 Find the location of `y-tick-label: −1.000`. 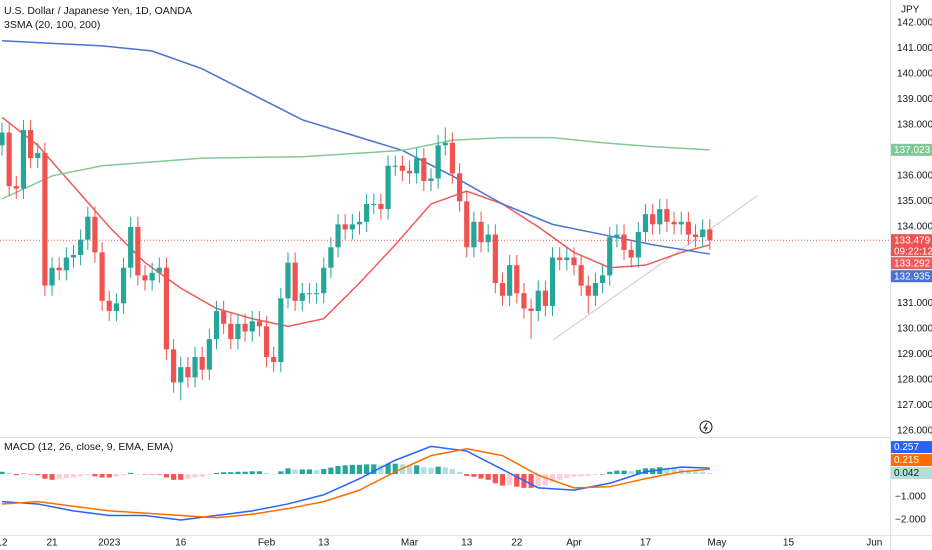

y-tick-label: −1.000 is located at coordinates (910, 497).